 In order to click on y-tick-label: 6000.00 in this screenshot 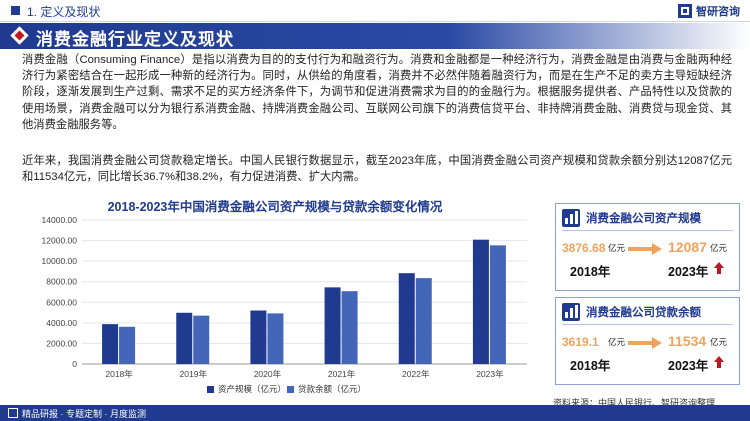, I will do `click(61, 302)`.